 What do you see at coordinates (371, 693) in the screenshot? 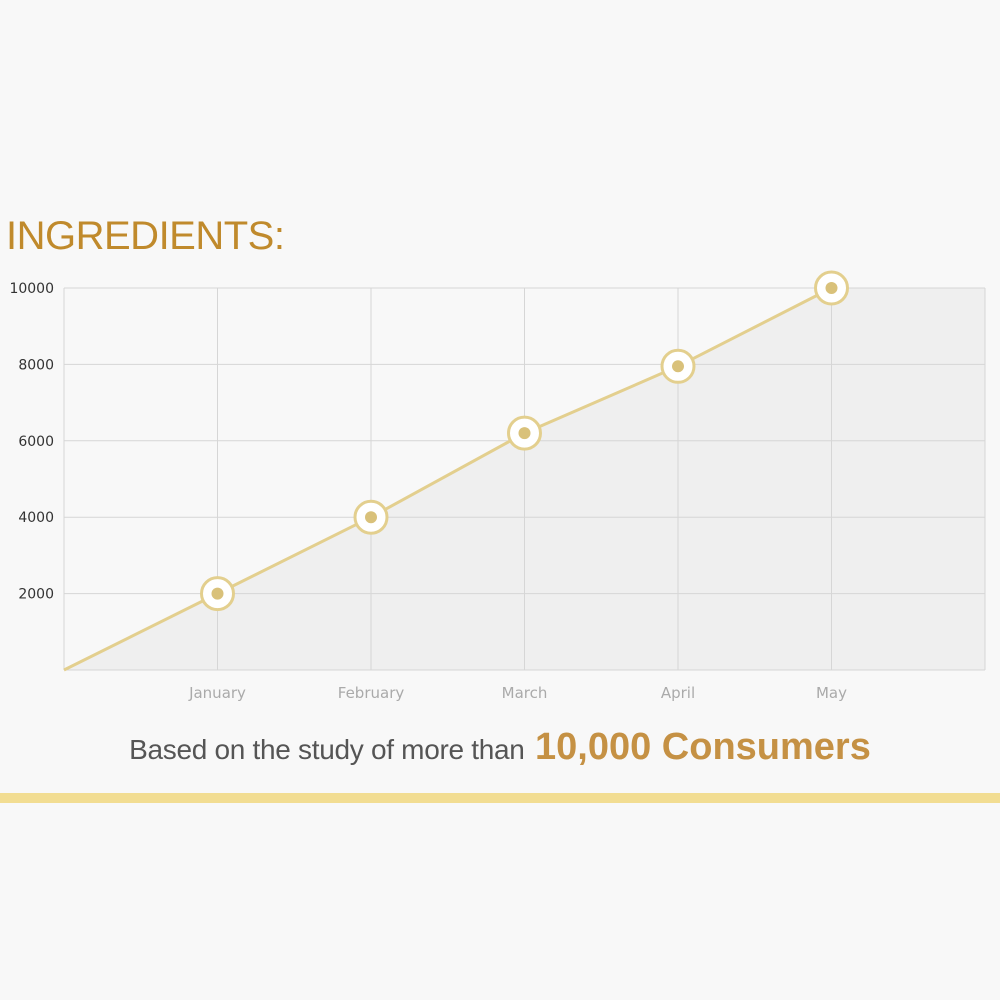
I see `x-tick-label: February` at bounding box center [371, 693].